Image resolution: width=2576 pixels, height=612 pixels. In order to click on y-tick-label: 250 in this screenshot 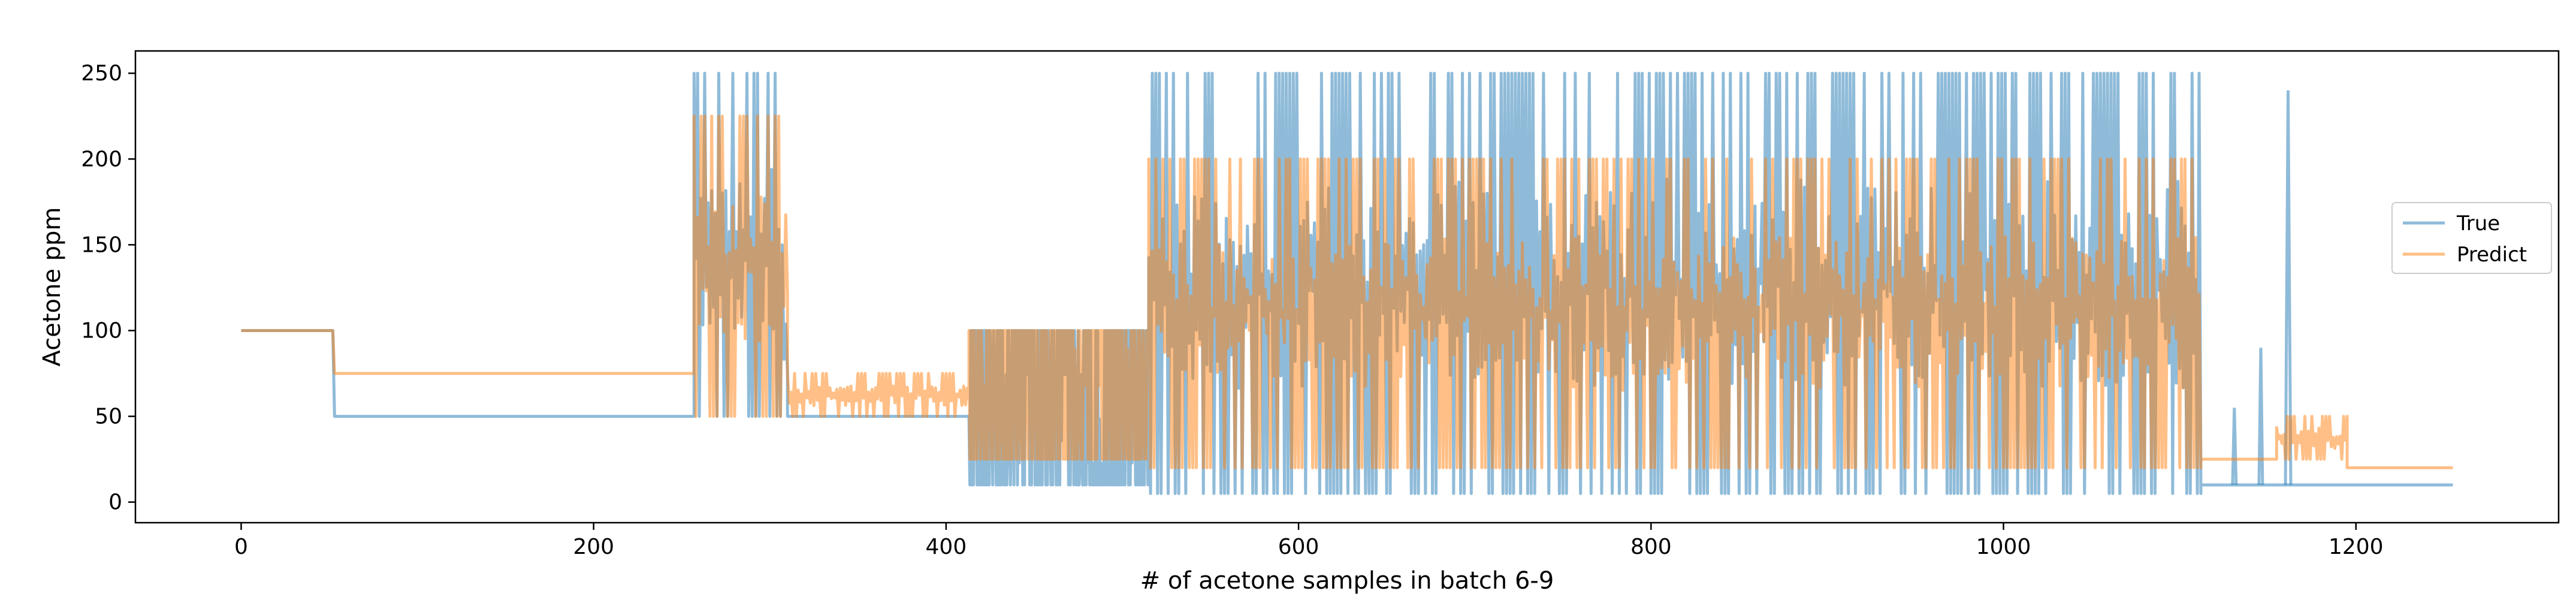, I will do `click(101, 73)`.